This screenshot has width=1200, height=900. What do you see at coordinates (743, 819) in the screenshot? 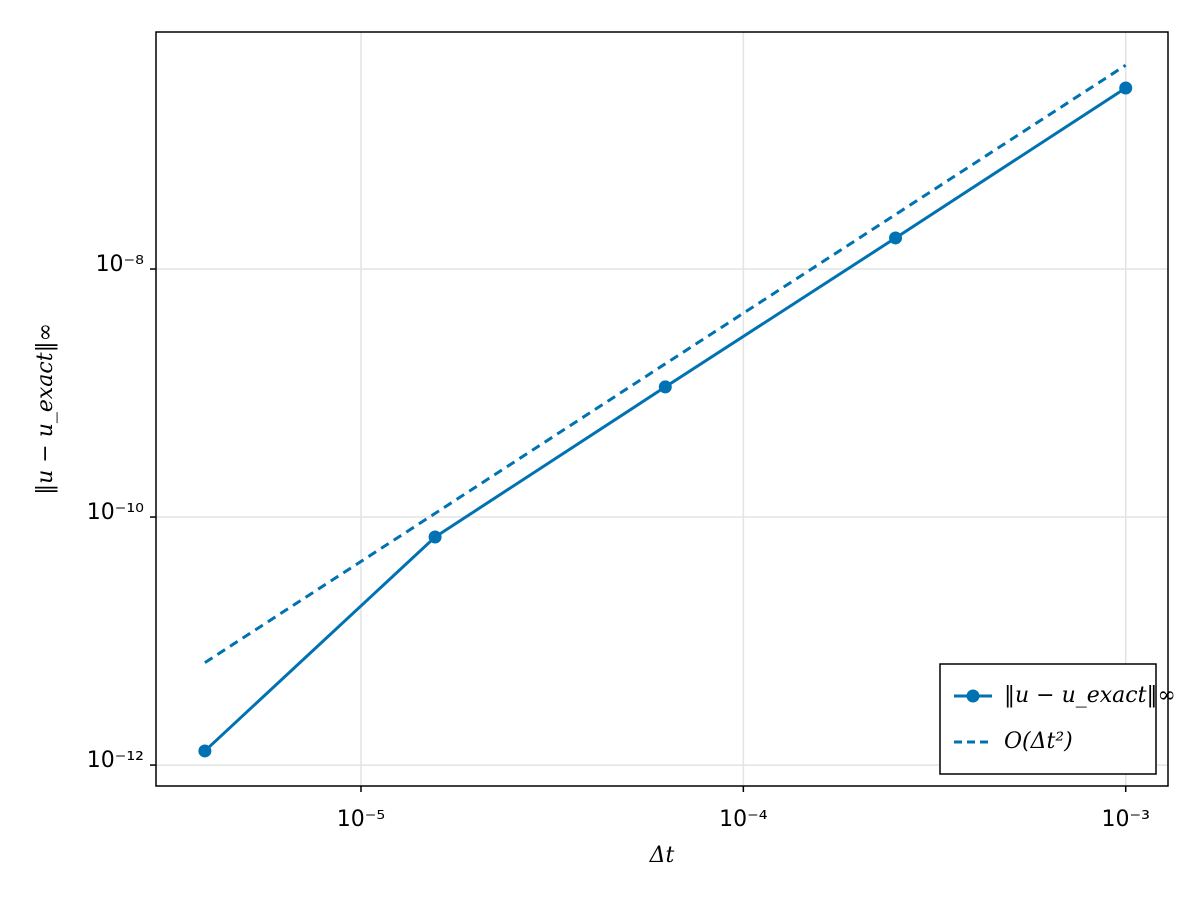
I see `x-tick-label: 10⁻⁴` at bounding box center [743, 819].